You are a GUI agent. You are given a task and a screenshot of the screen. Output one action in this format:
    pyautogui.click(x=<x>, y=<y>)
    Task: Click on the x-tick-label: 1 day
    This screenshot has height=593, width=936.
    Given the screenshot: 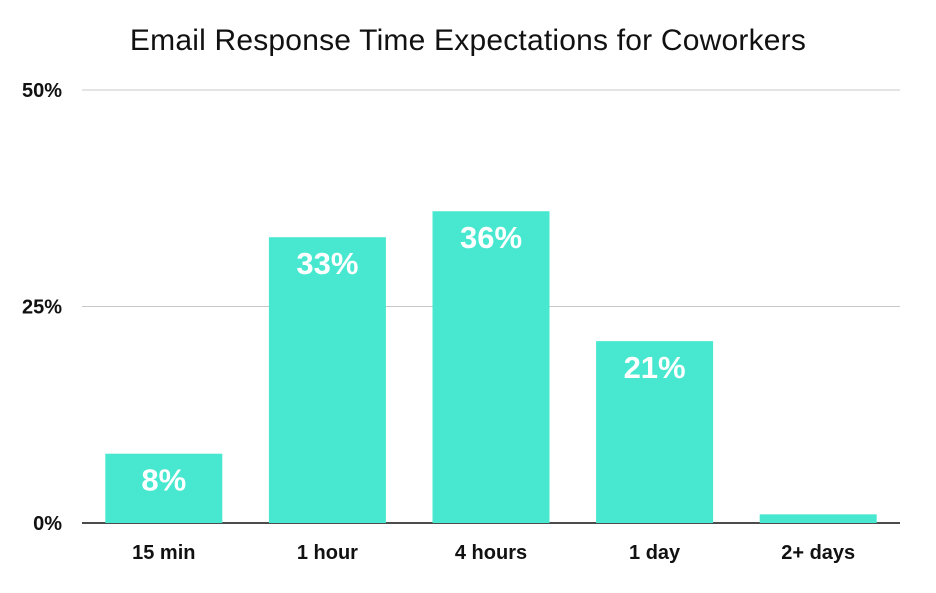 What is the action you would take?
    pyautogui.click(x=655, y=553)
    